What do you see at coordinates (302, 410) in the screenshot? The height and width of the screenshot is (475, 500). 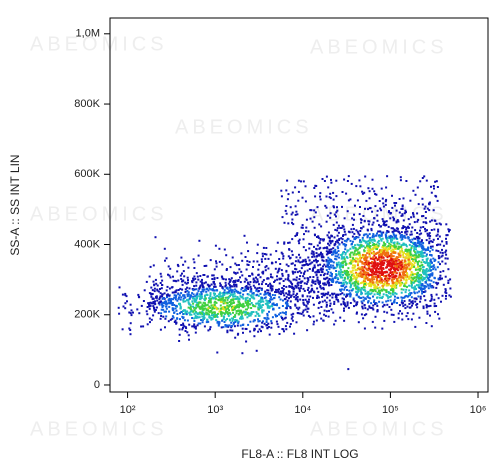 I see `x-tick-label: 10⁴` at bounding box center [302, 410].